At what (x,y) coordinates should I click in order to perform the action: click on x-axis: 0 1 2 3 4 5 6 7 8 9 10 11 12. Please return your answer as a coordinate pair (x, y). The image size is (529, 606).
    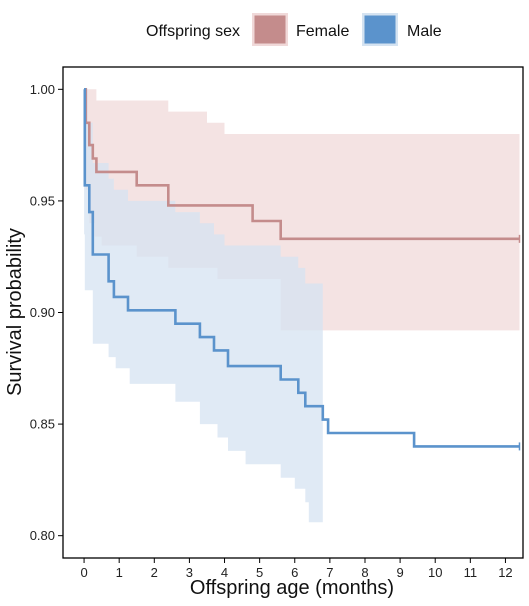
    Looking at the image, I should click on (296, 569).